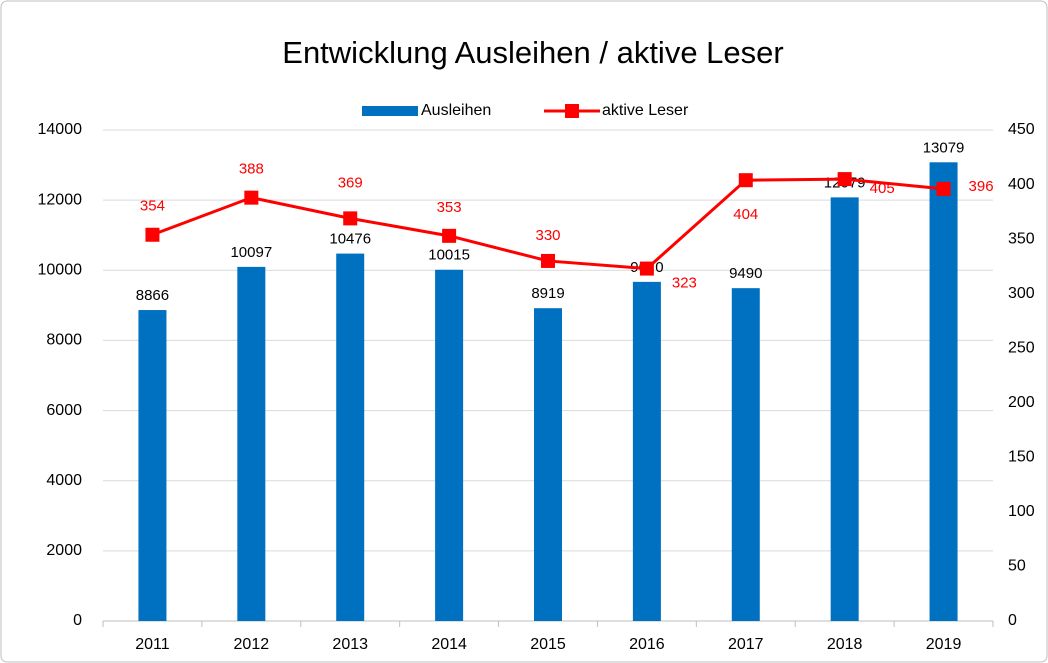 The height and width of the screenshot is (663, 1048). Describe the element at coordinates (449, 644) in the screenshot. I see `x-tick-label: 2014` at that location.